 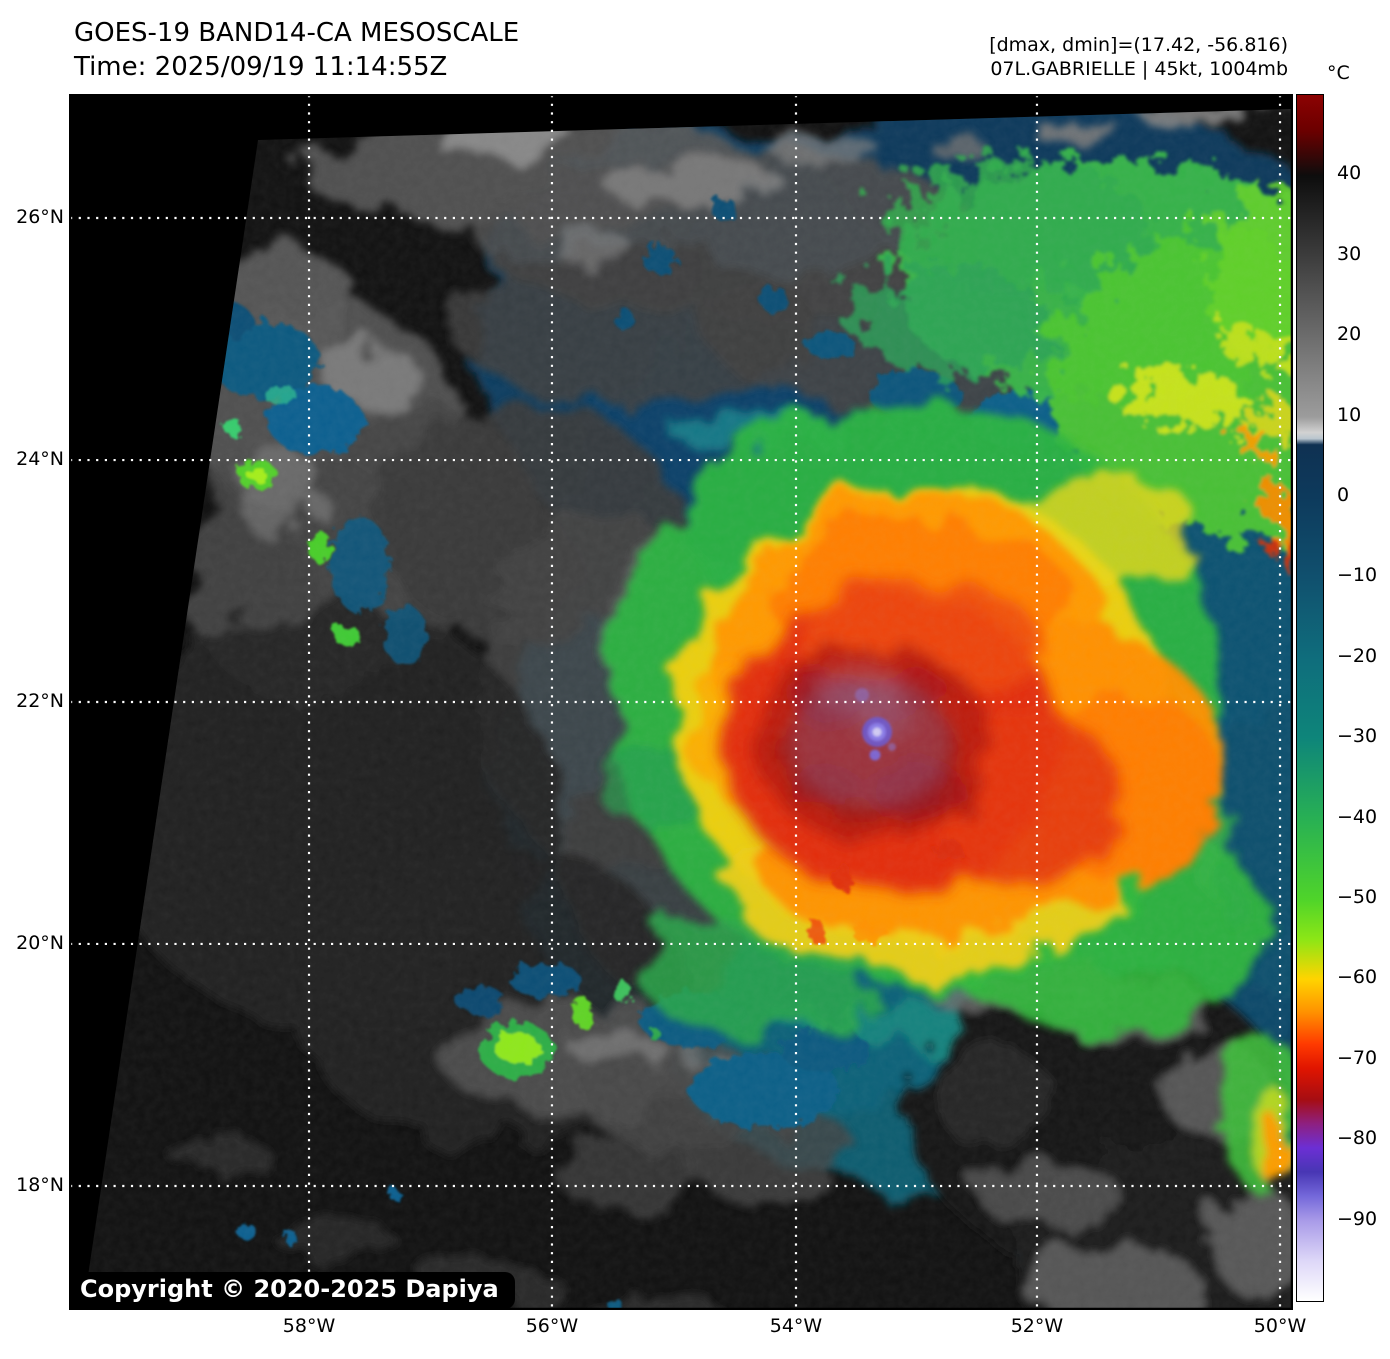 What do you see at coordinates (1357, 1057) in the screenshot?
I see `colorbar-tick-label: −70` at bounding box center [1357, 1057].